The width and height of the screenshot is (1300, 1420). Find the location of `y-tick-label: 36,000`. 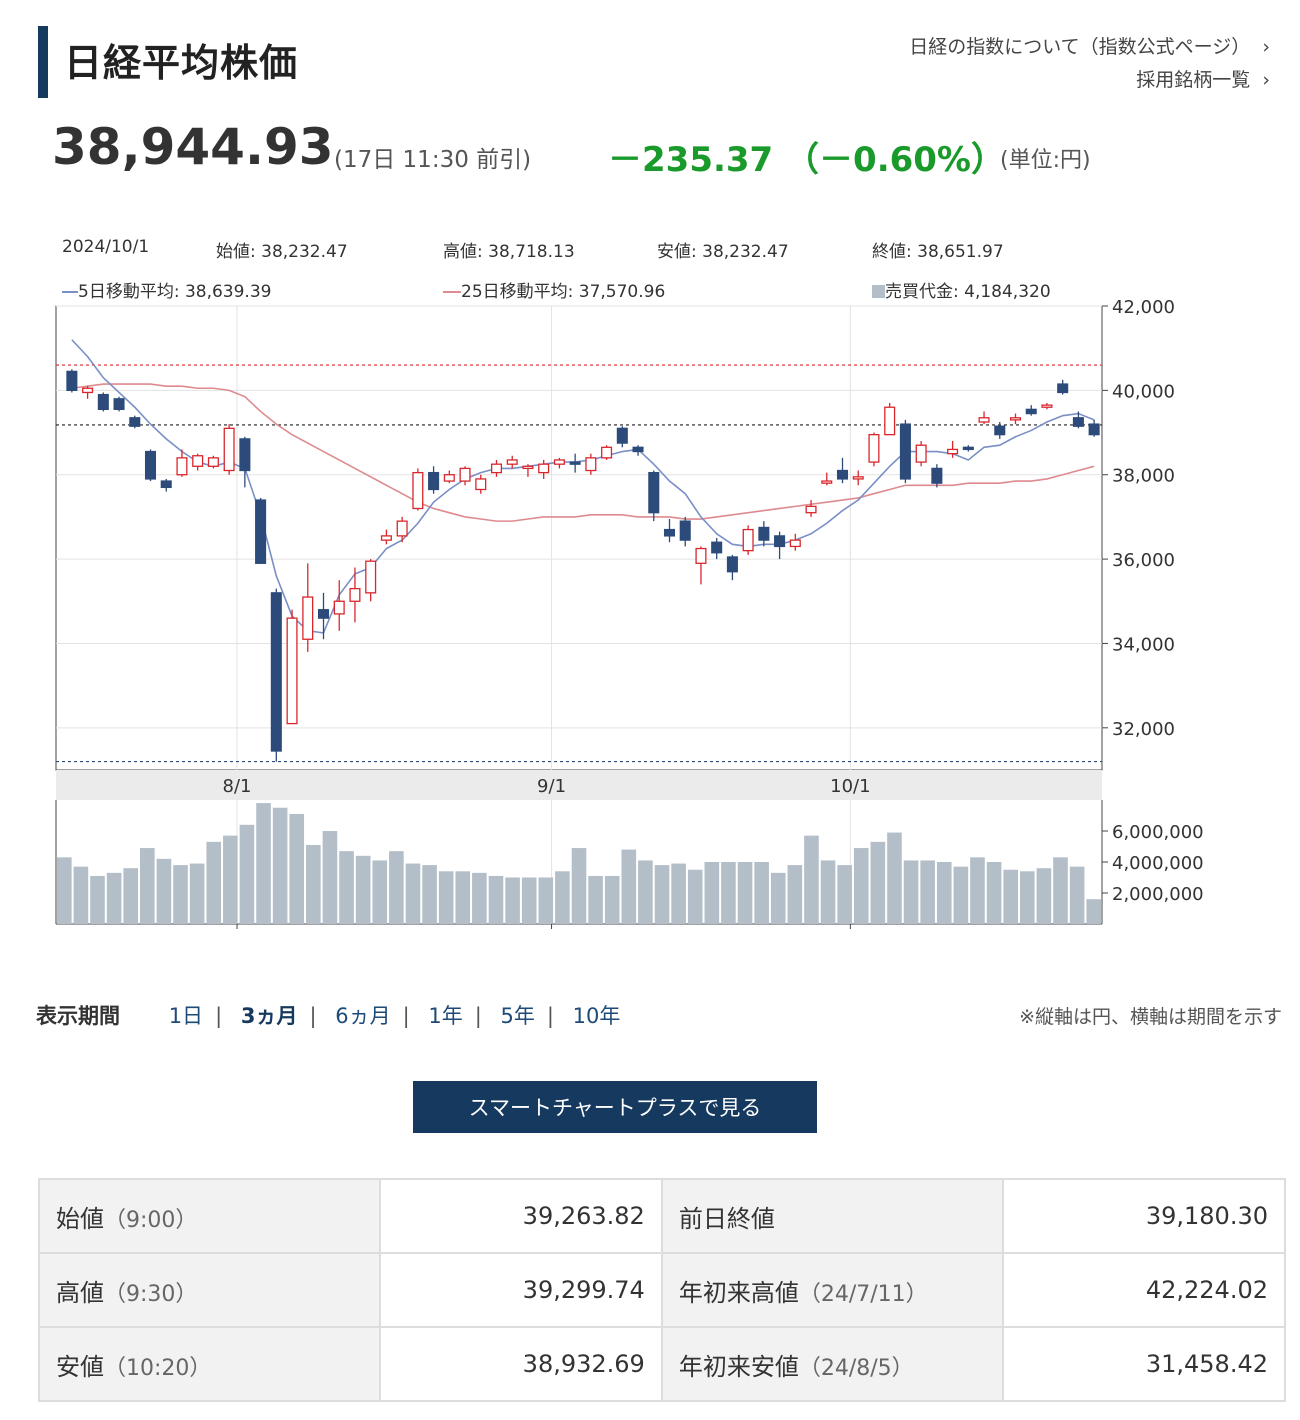

y-tick-label: 36,000 is located at coordinates (1143, 560).